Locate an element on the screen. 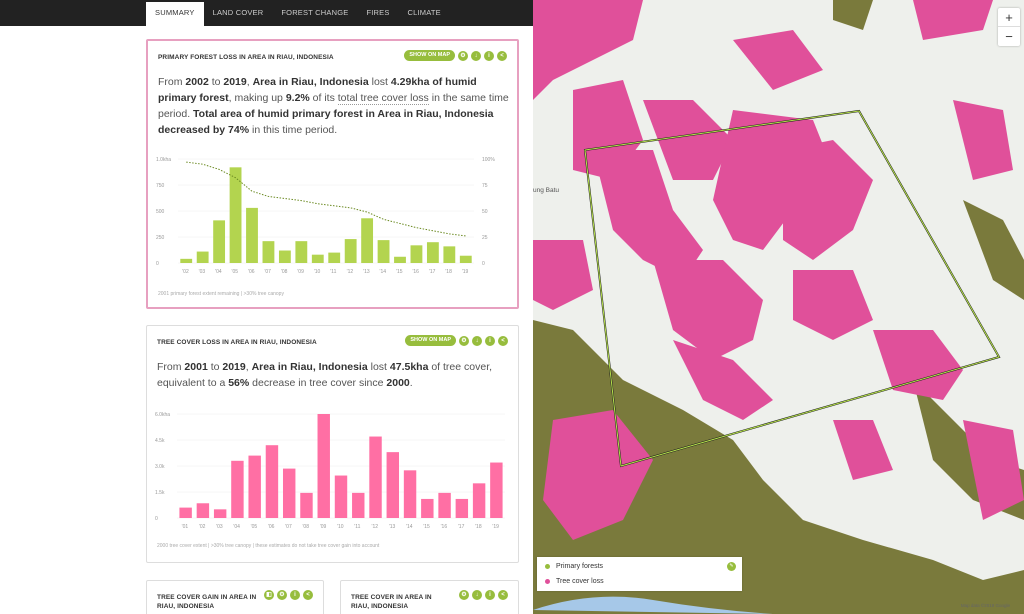 Image resolution: width=1024 pixels, height=614 pixels. y2-tick-label: 50 is located at coordinates (485, 212).